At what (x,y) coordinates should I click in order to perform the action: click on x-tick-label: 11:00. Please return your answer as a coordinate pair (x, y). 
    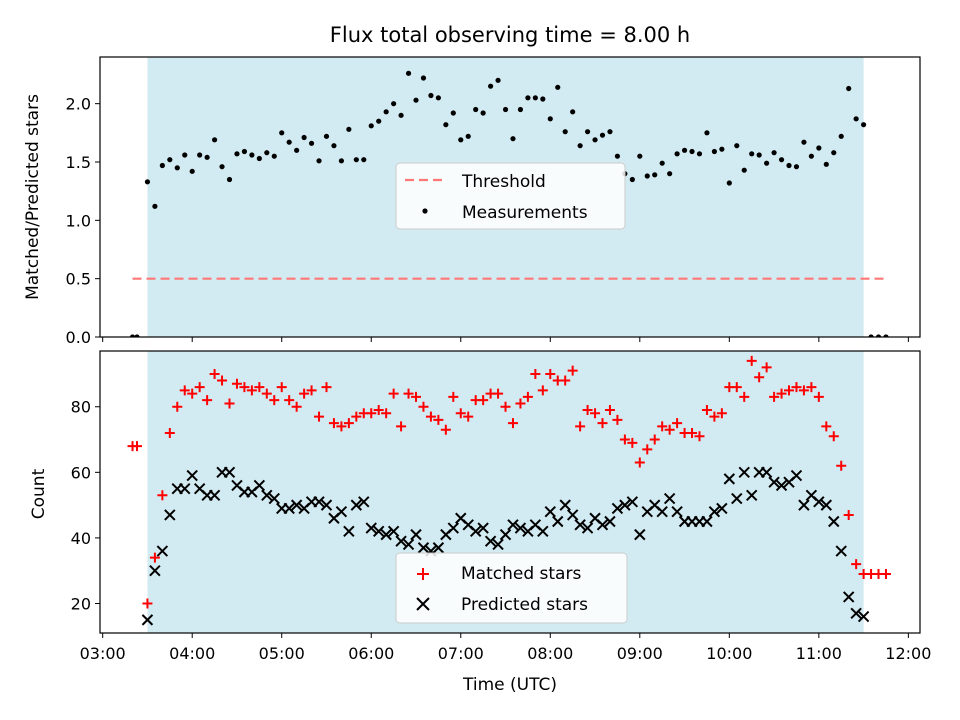
    Looking at the image, I should click on (819, 653).